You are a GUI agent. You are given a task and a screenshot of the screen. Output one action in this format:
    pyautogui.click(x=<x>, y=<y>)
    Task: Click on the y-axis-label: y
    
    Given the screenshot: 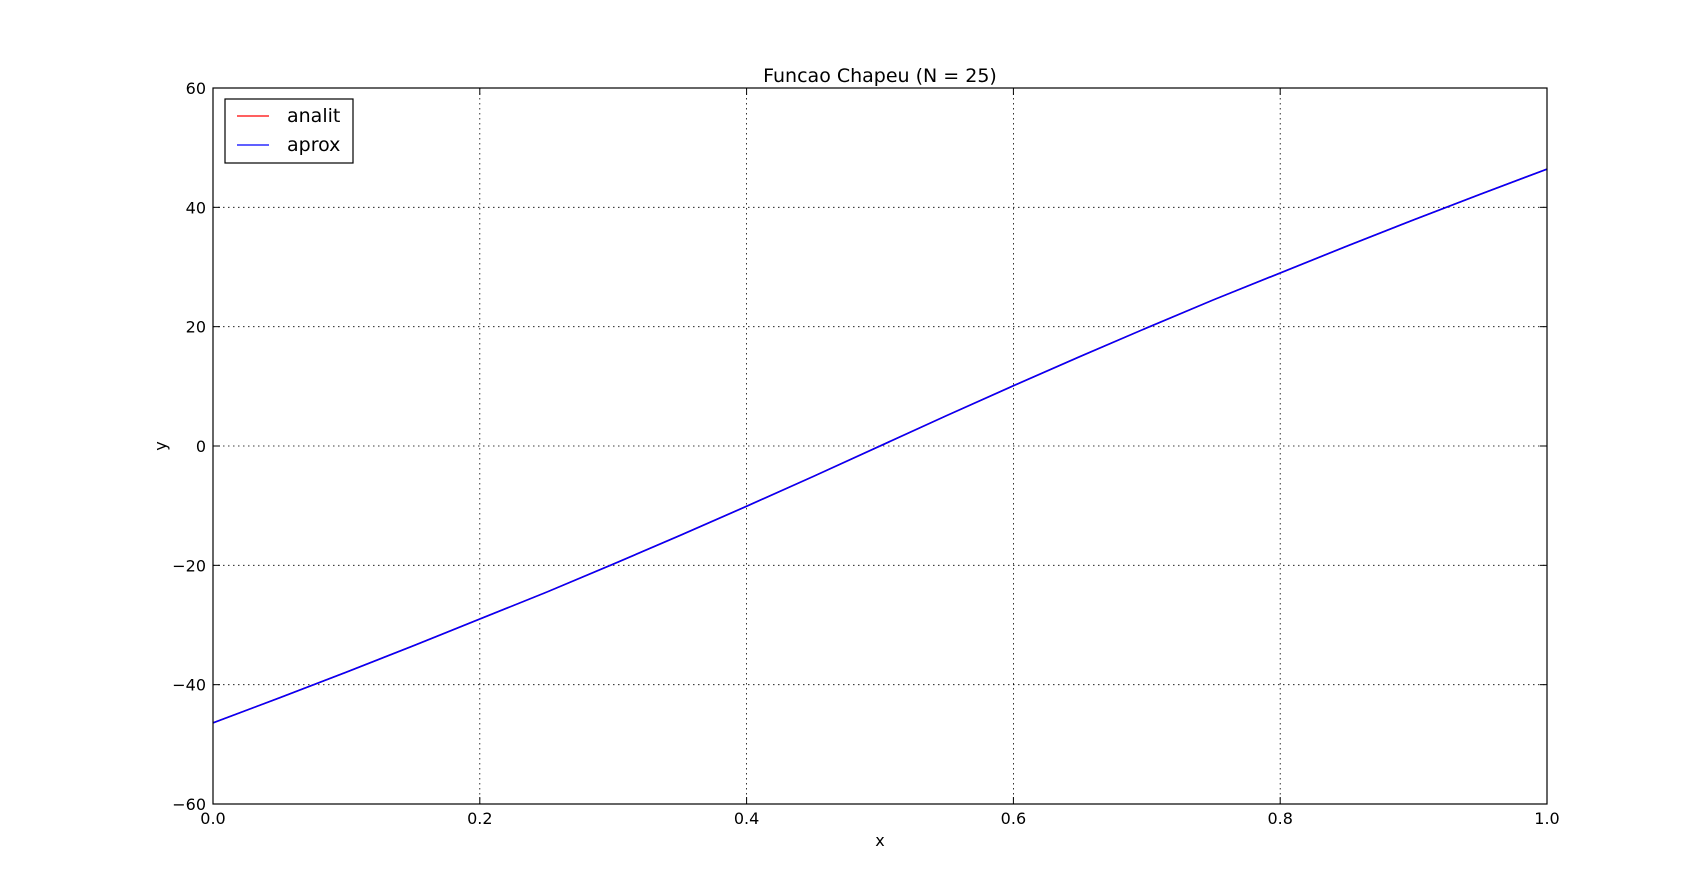 What is the action you would take?
    pyautogui.click(x=160, y=445)
    